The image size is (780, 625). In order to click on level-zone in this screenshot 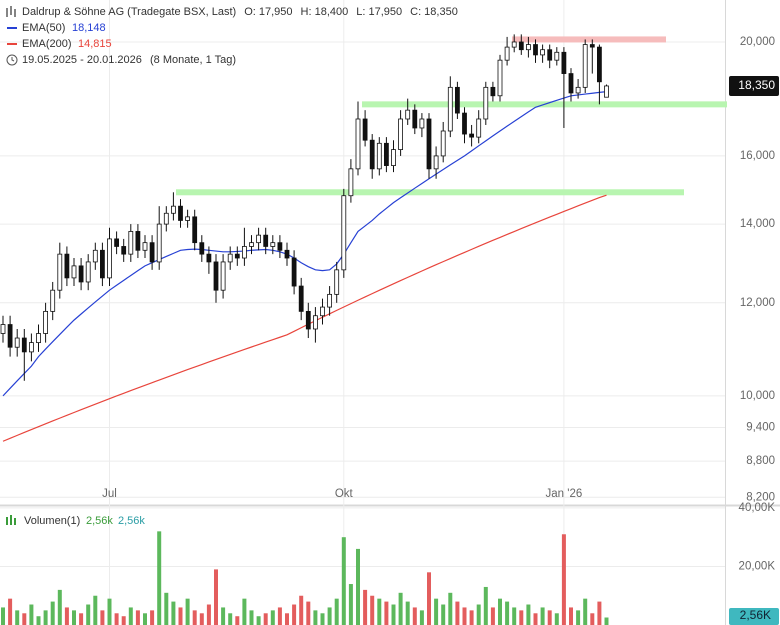, I will do `click(430, 192)`.